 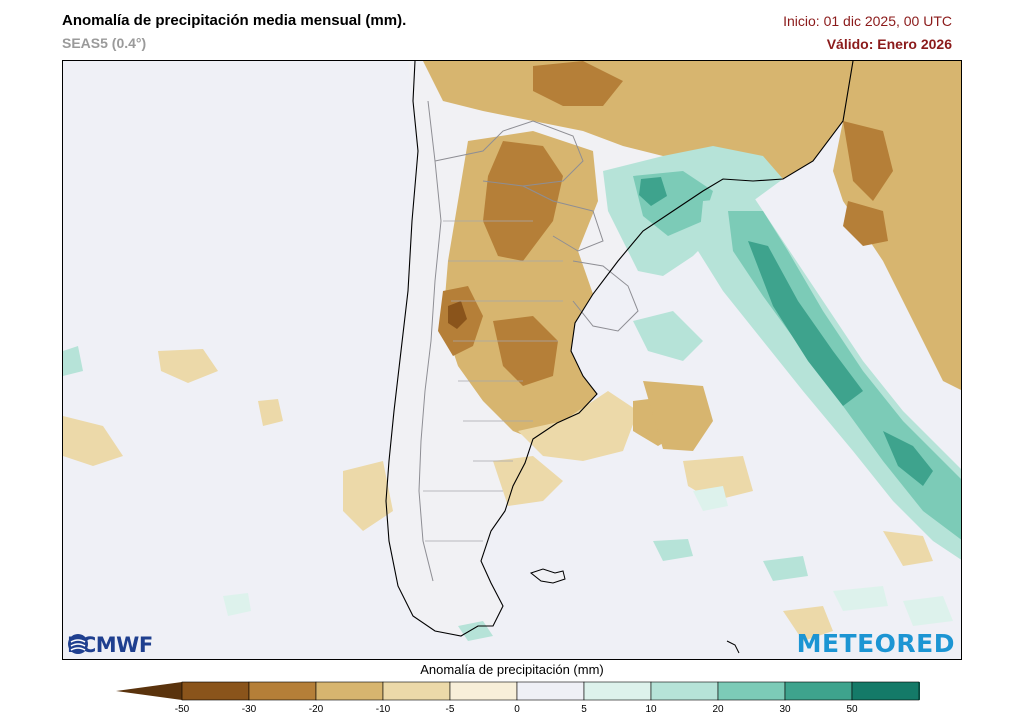 I want to click on colorbar-low-arrow, so click(x=149, y=691).